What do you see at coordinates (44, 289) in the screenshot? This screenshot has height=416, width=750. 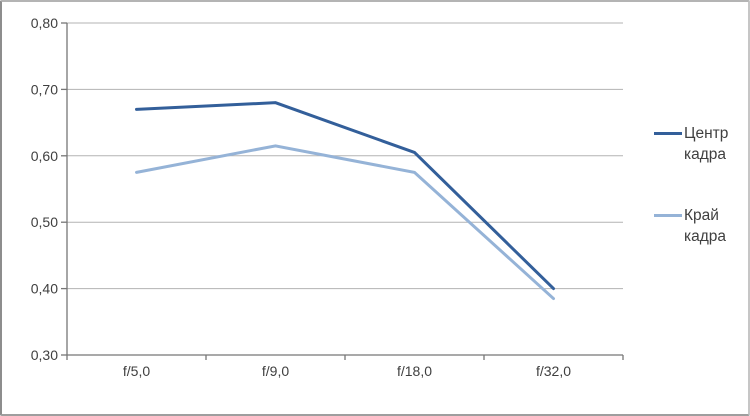 I see `y-tick-label: 0,40` at bounding box center [44, 289].